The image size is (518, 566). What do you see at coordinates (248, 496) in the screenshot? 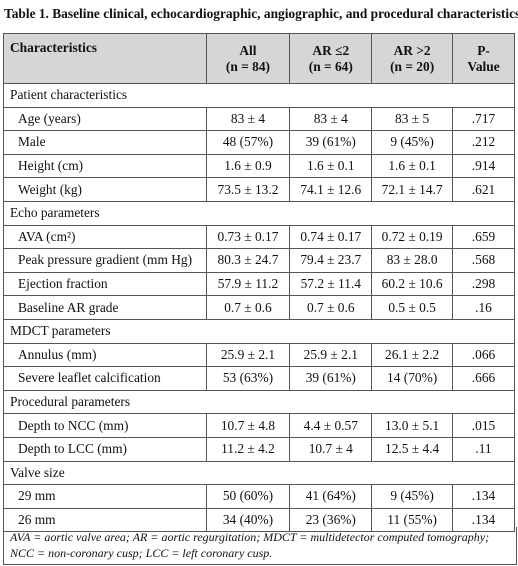
I see `cell: 50 (60%)` at bounding box center [248, 496].